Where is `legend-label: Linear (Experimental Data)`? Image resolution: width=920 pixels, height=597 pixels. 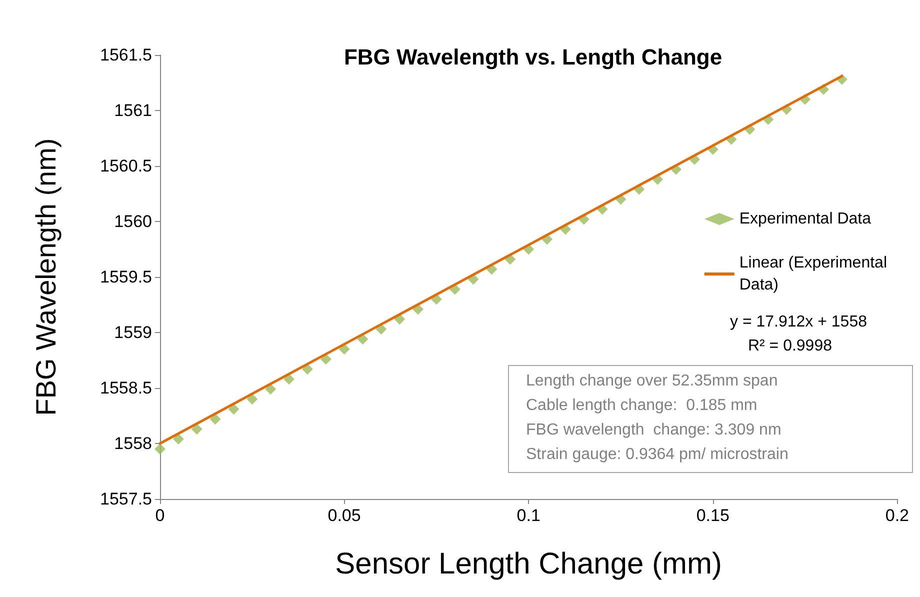 legend-label: Linear (Experimental Data) is located at coordinates (813, 274).